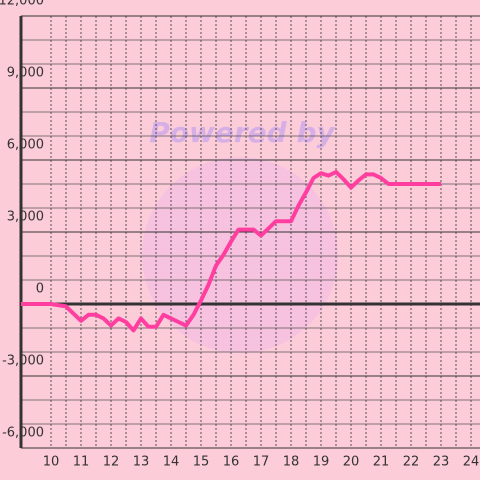  Describe the element at coordinates (40, 289) in the screenshot. I see `y-tick-label: 0` at that location.